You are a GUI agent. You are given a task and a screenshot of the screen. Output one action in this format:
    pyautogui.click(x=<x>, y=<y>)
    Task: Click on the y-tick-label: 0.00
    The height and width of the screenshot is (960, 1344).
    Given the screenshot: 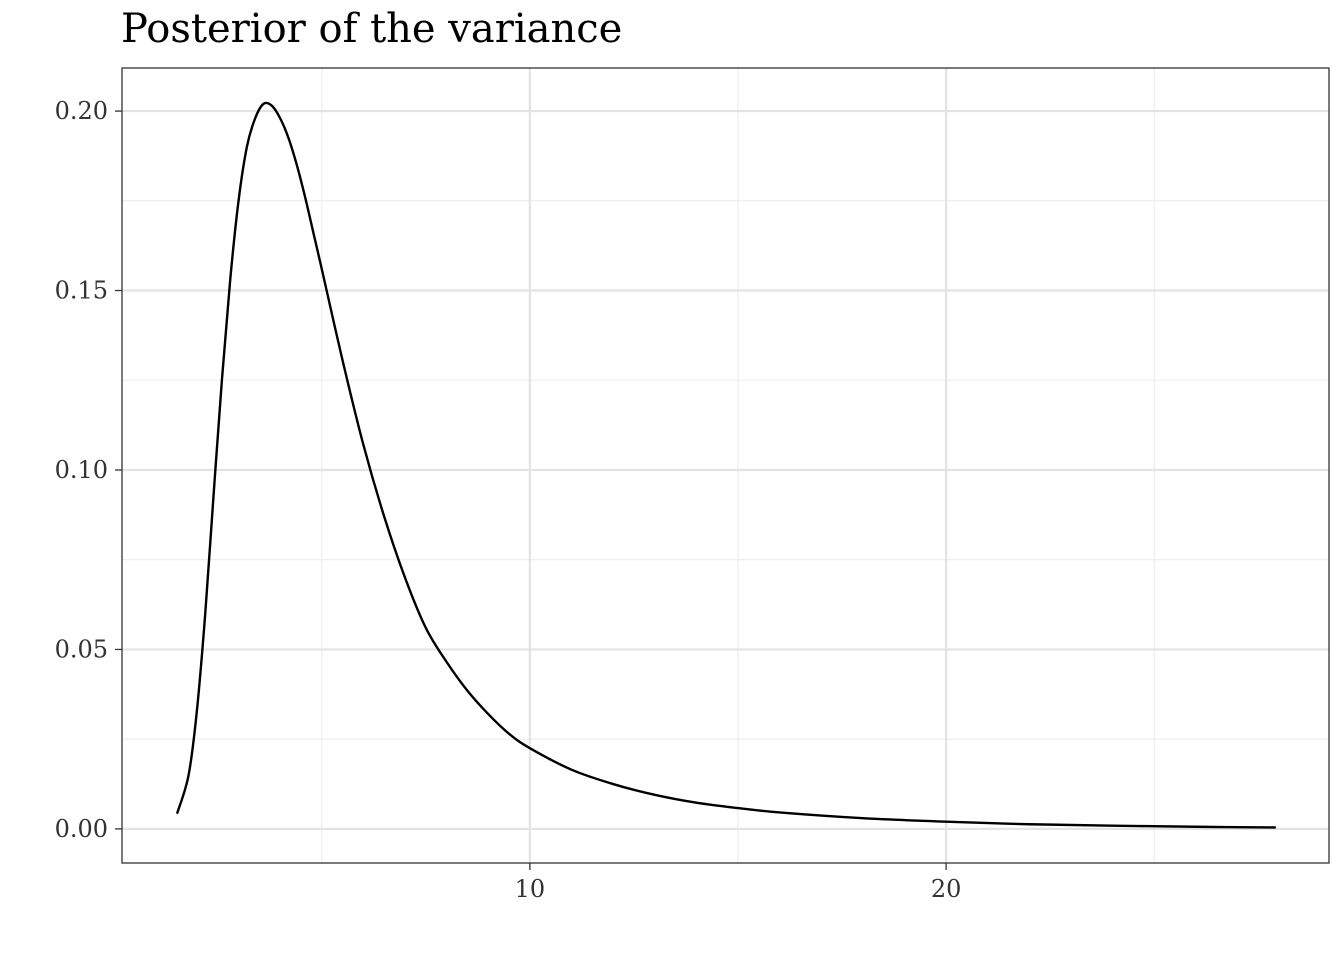 What is the action you would take?
    pyautogui.click(x=81, y=829)
    